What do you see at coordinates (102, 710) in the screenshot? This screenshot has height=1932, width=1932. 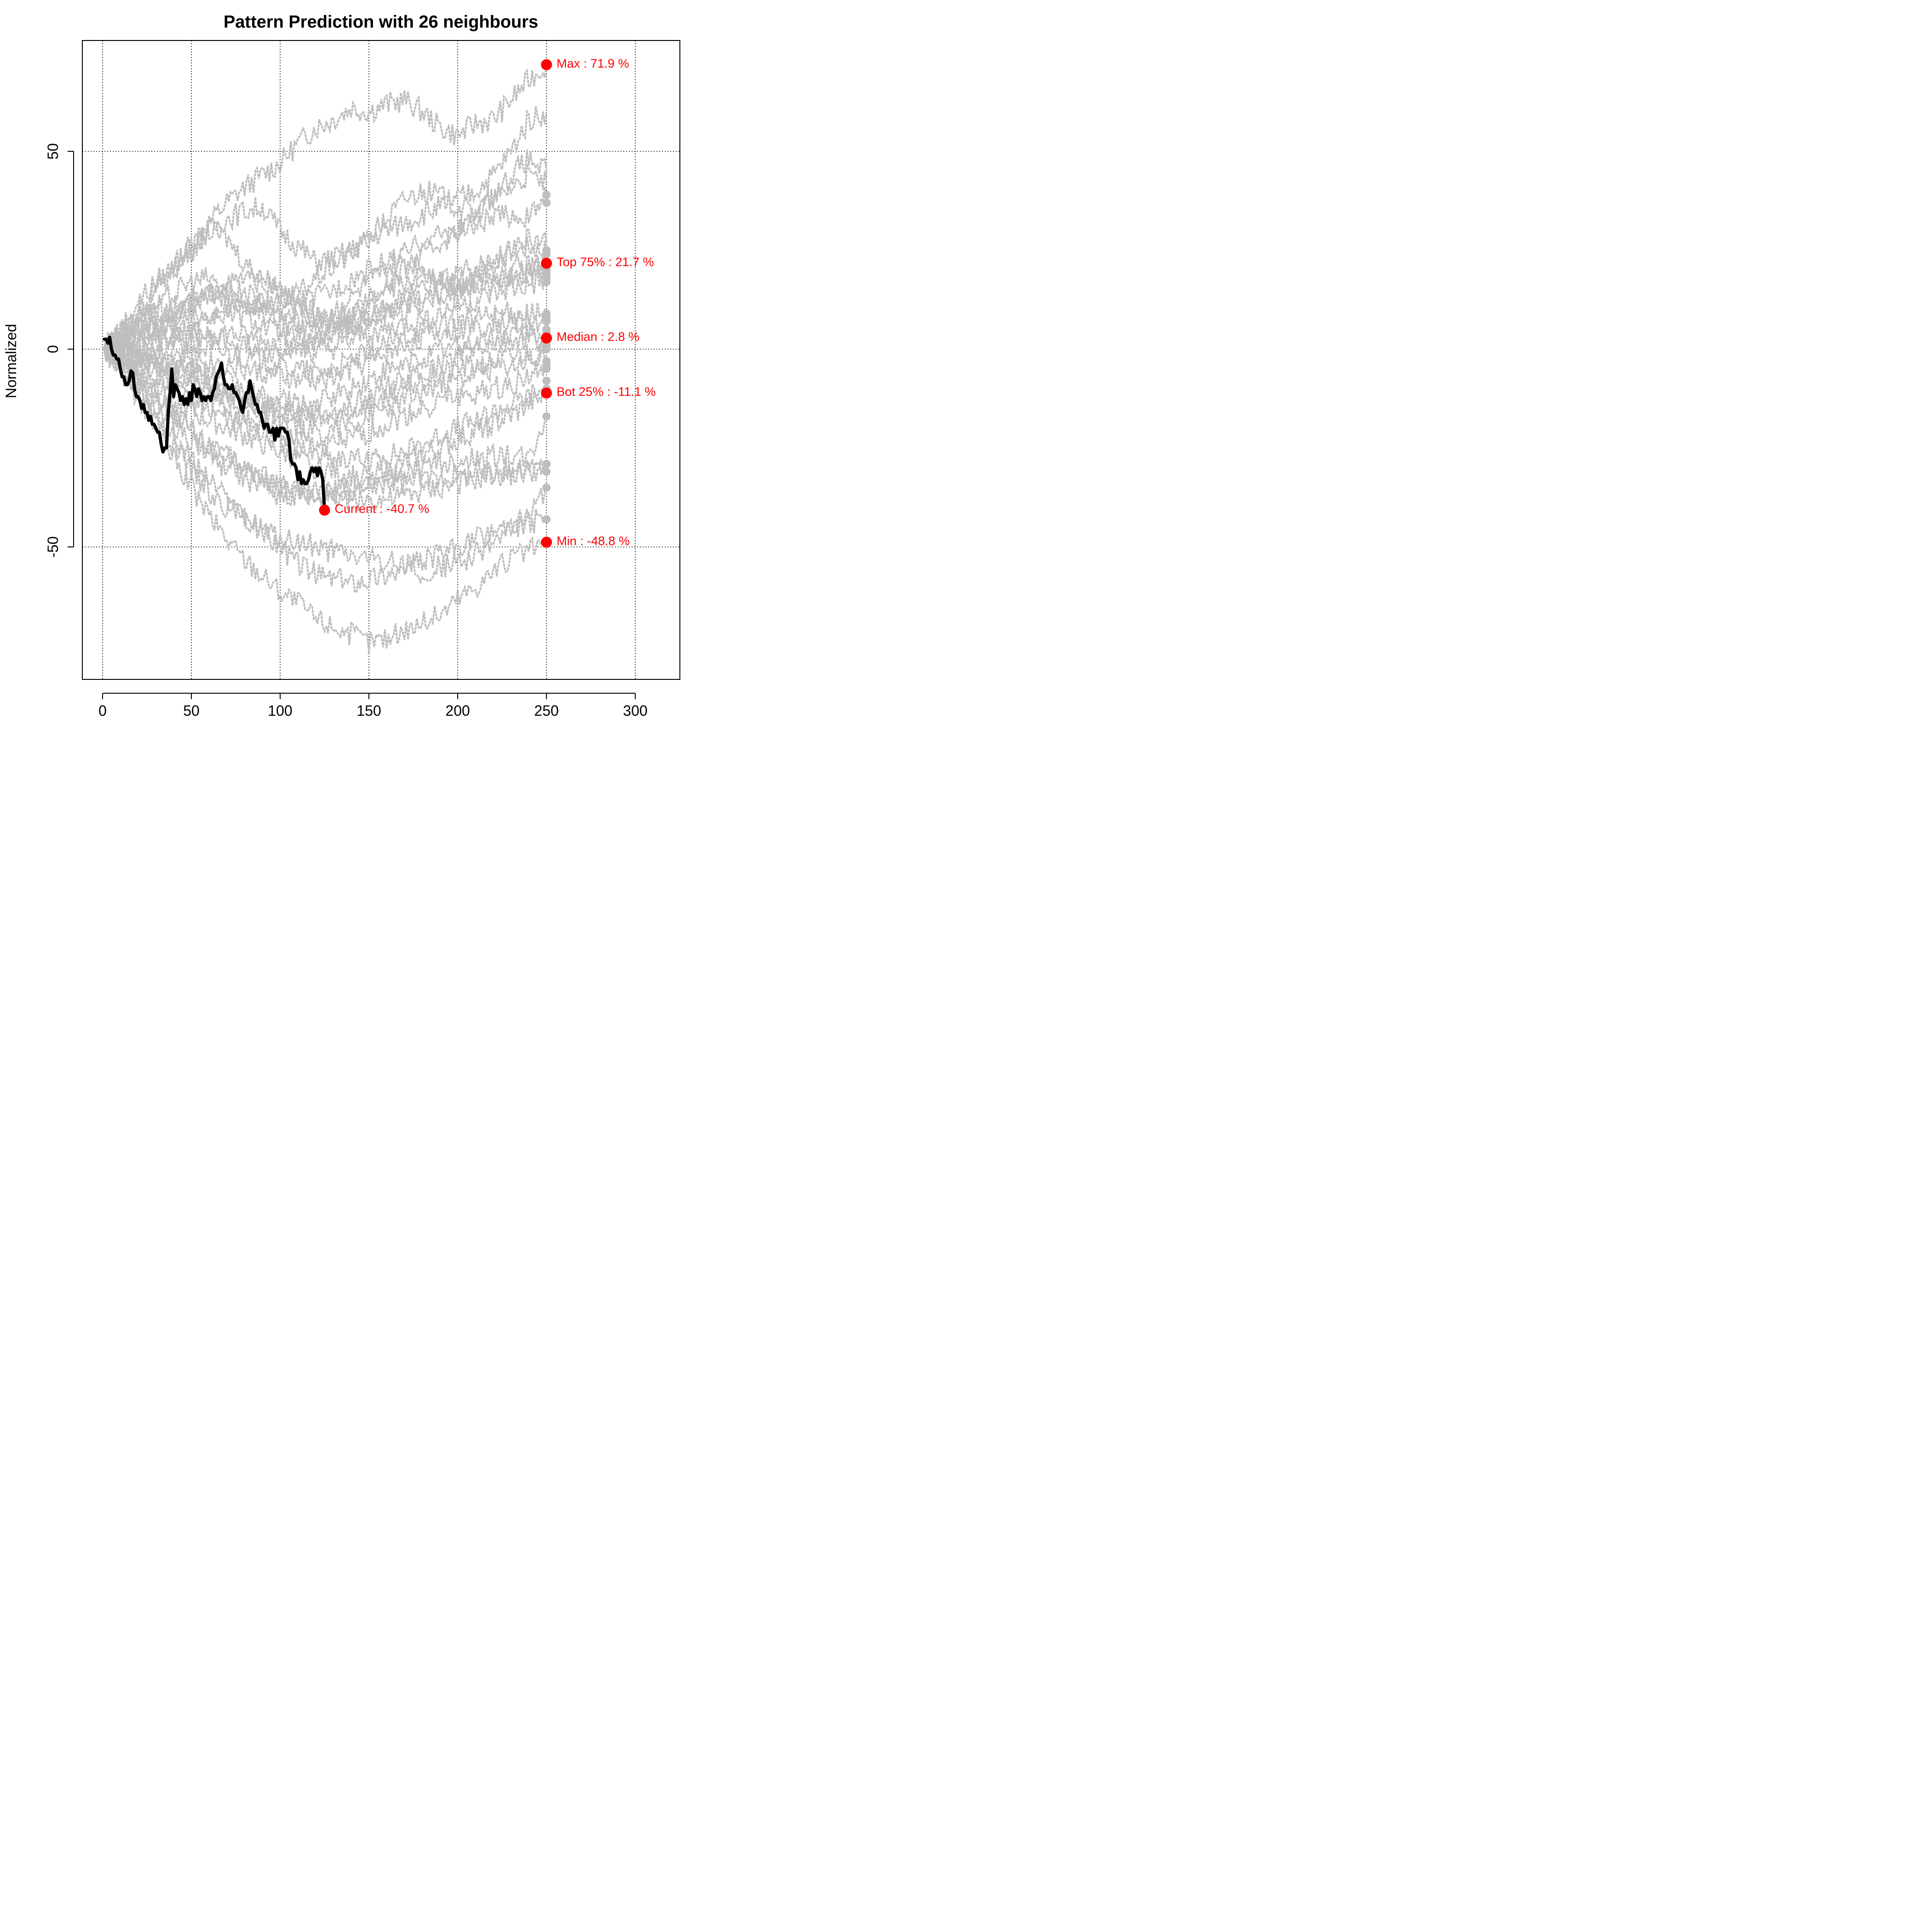 I see `x-tick-label: 0` at bounding box center [102, 710].